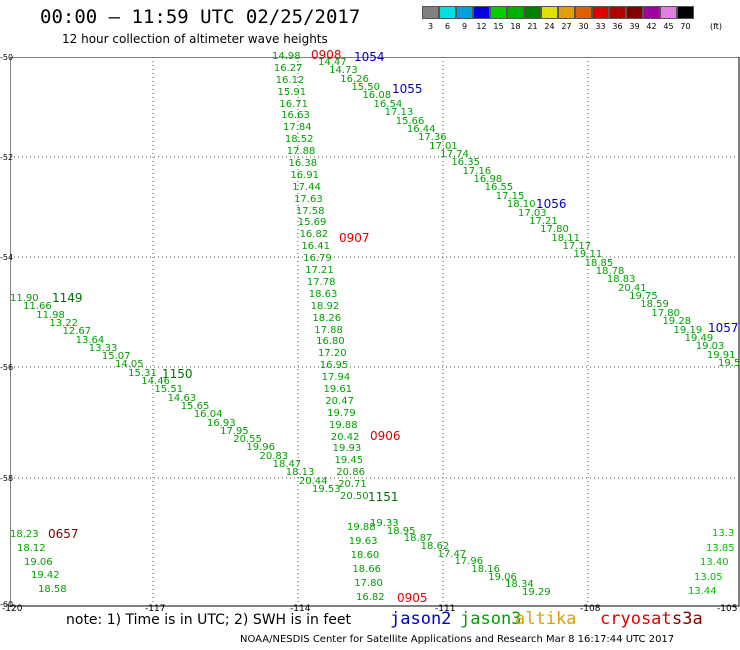  Describe the element at coordinates (129, 365) in the screenshot. I see `swh-value: 14.05` at that location.